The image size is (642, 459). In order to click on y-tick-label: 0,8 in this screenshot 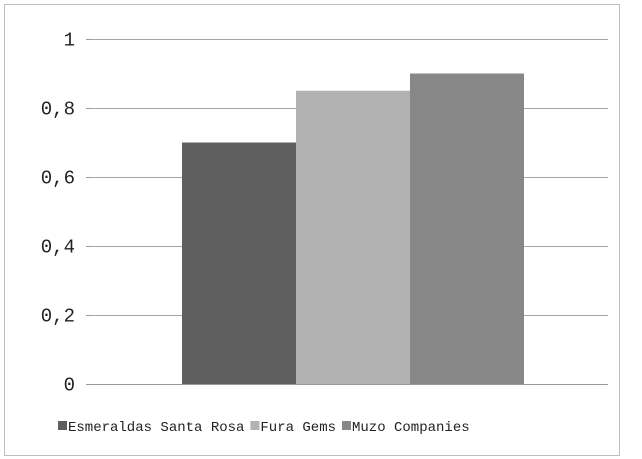, I will do `click(58, 110)`.